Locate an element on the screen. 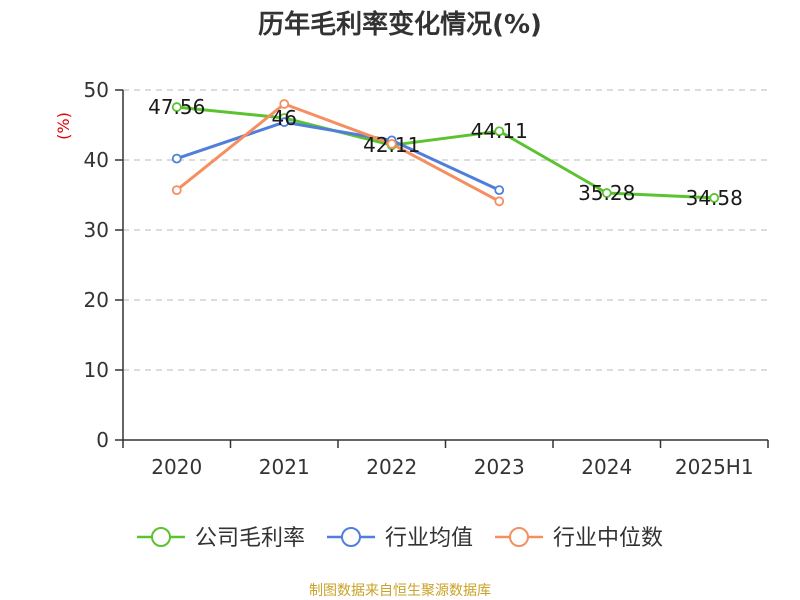  source-note: 制图数据来自恒生聚源数据库 is located at coordinates (400, 591).